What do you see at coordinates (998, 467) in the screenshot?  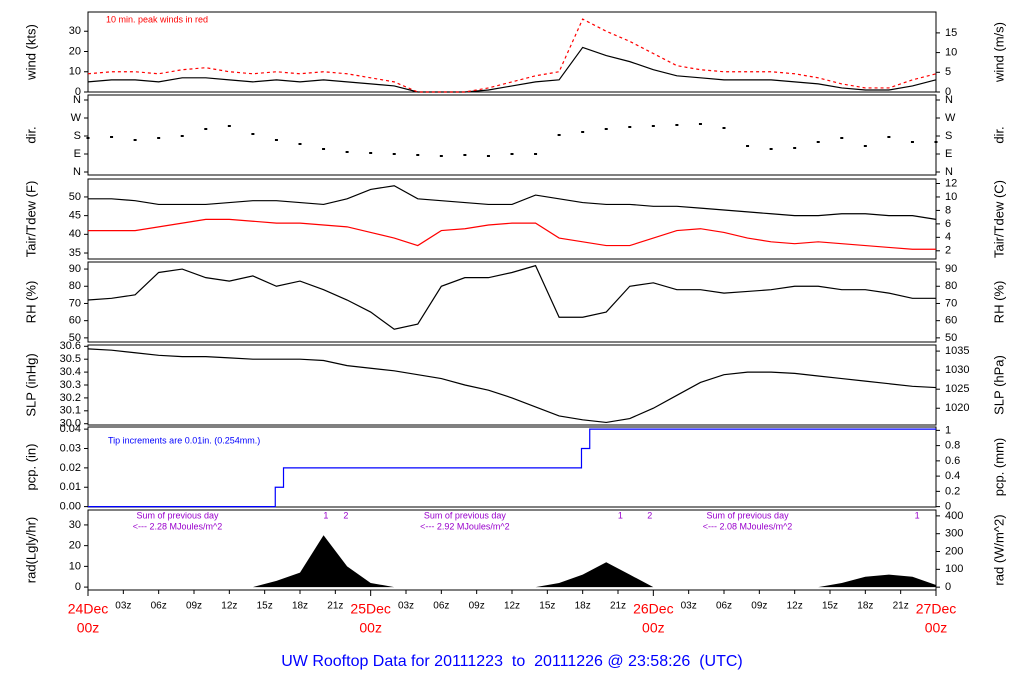 I see `y2-axis-label: pcp. (mm)` at bounding box center [998, 467].